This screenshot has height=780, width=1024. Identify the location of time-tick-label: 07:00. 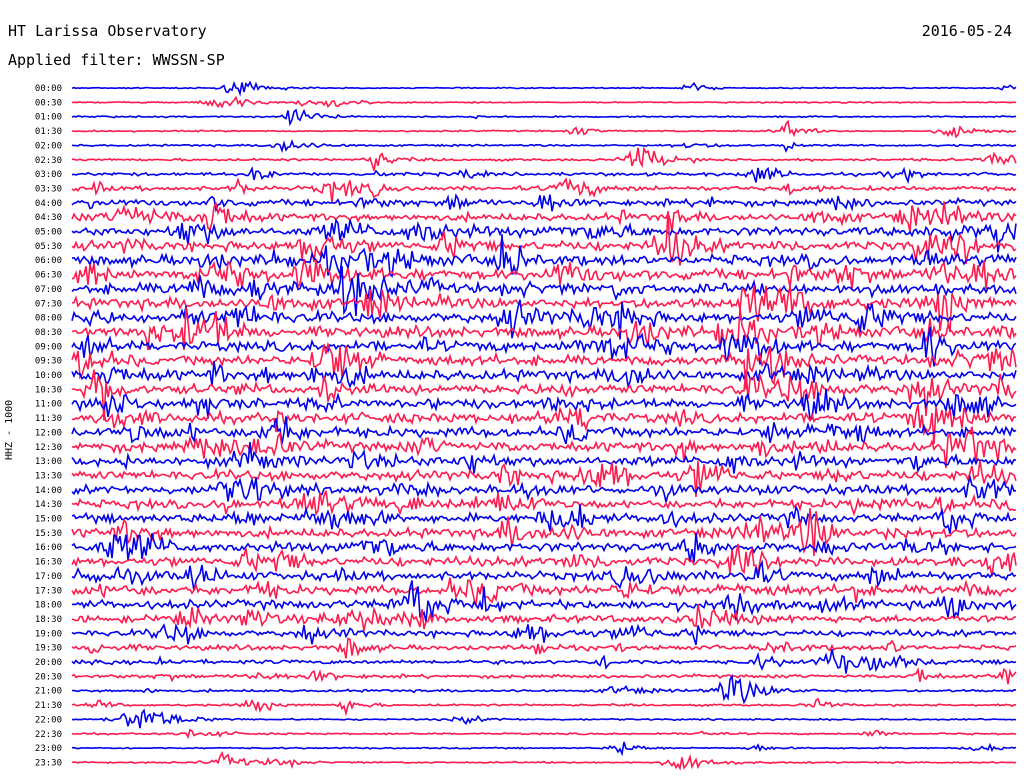
(48, 290).